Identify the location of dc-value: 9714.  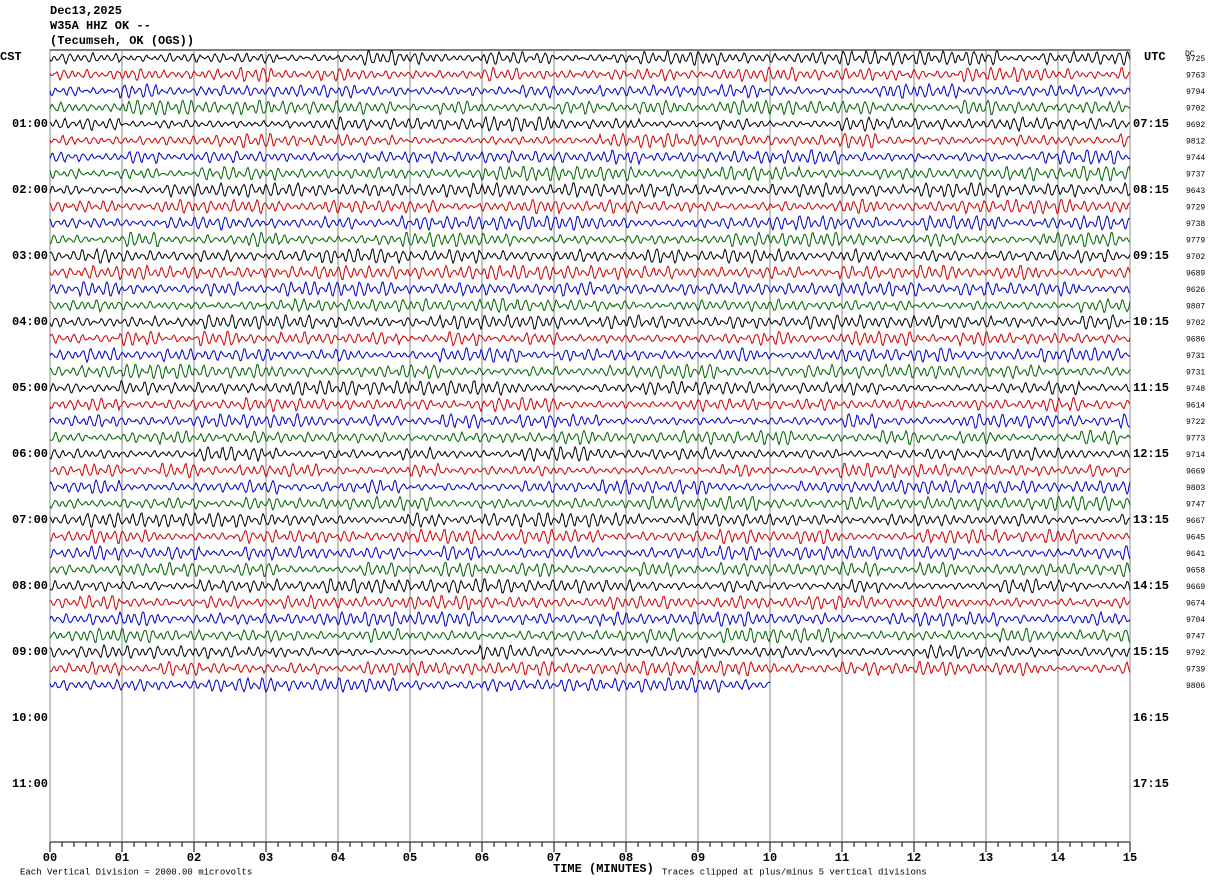
(1195, 455).